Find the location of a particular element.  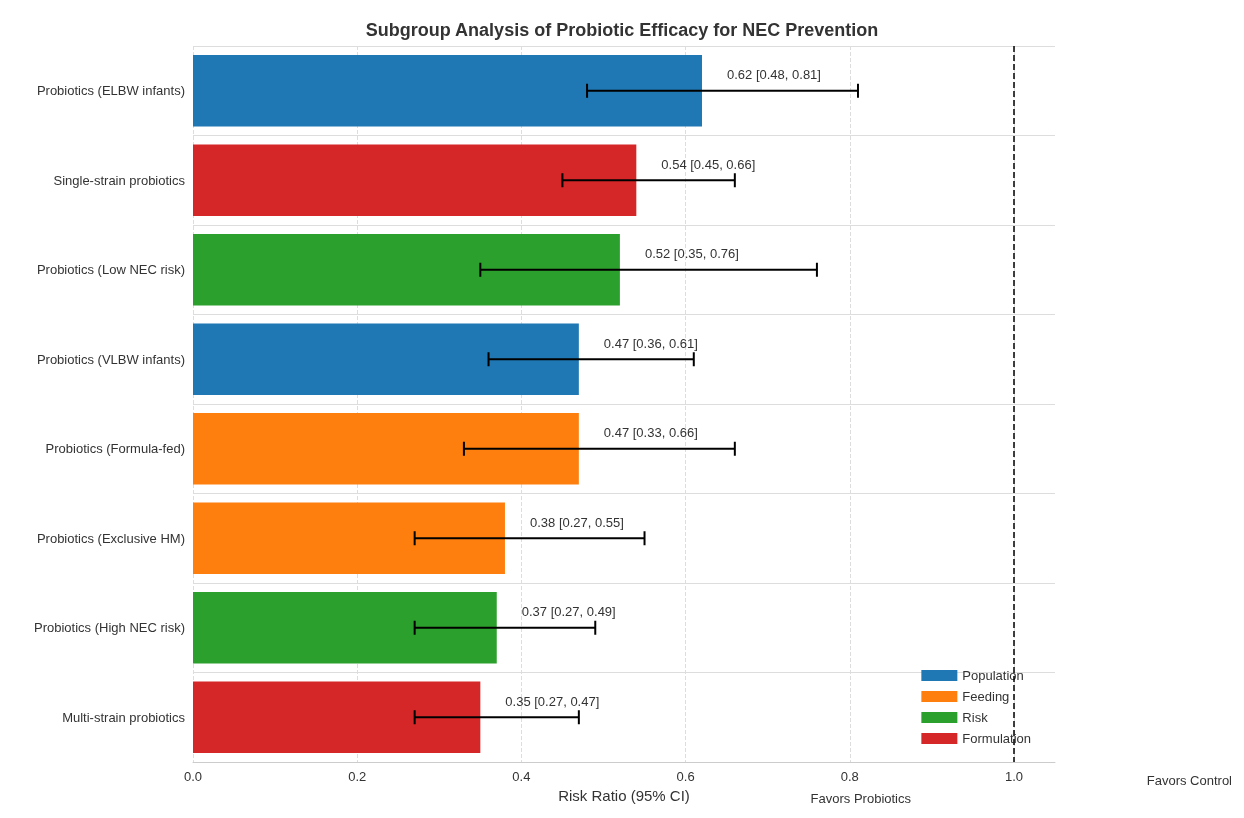

data-label: 0.35 [0.27, 0.47] is located at coordinates (552, 701).